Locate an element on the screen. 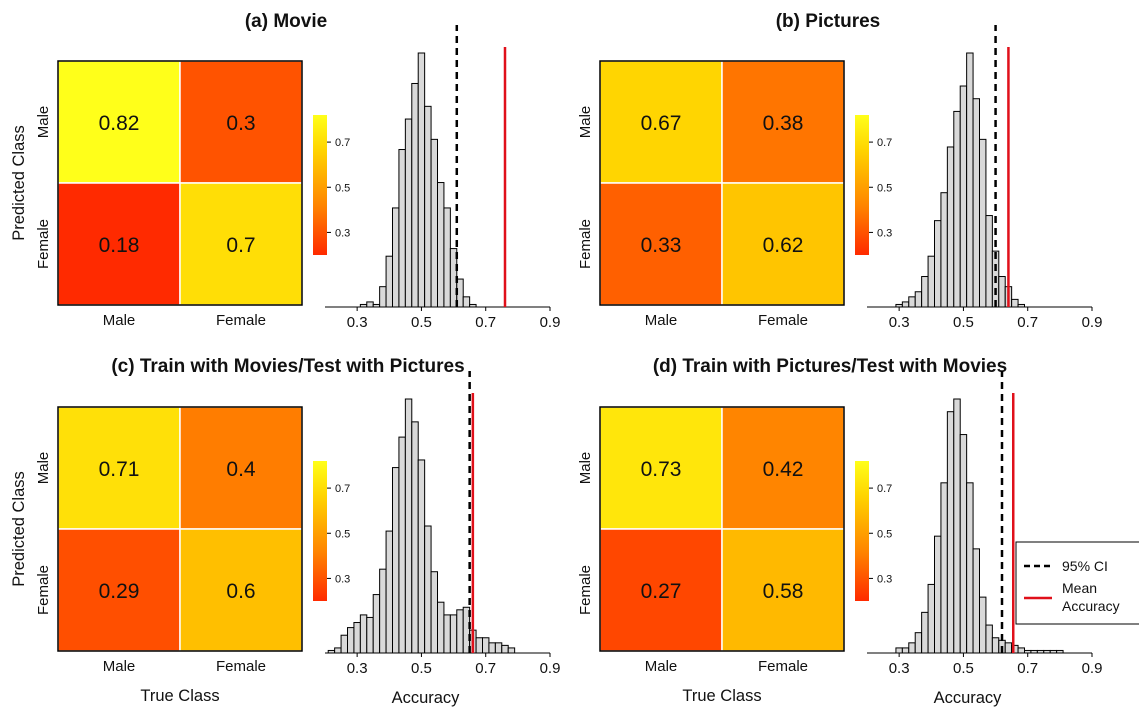  cell-value-label: 0.4 is located at coordinates (241, 469).